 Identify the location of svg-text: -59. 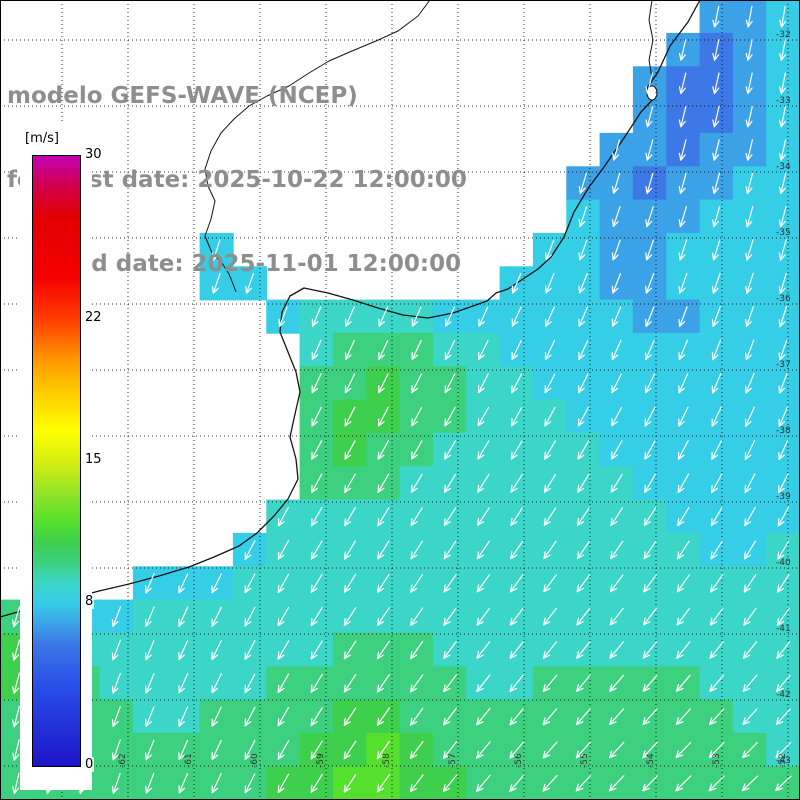
(321, 760).